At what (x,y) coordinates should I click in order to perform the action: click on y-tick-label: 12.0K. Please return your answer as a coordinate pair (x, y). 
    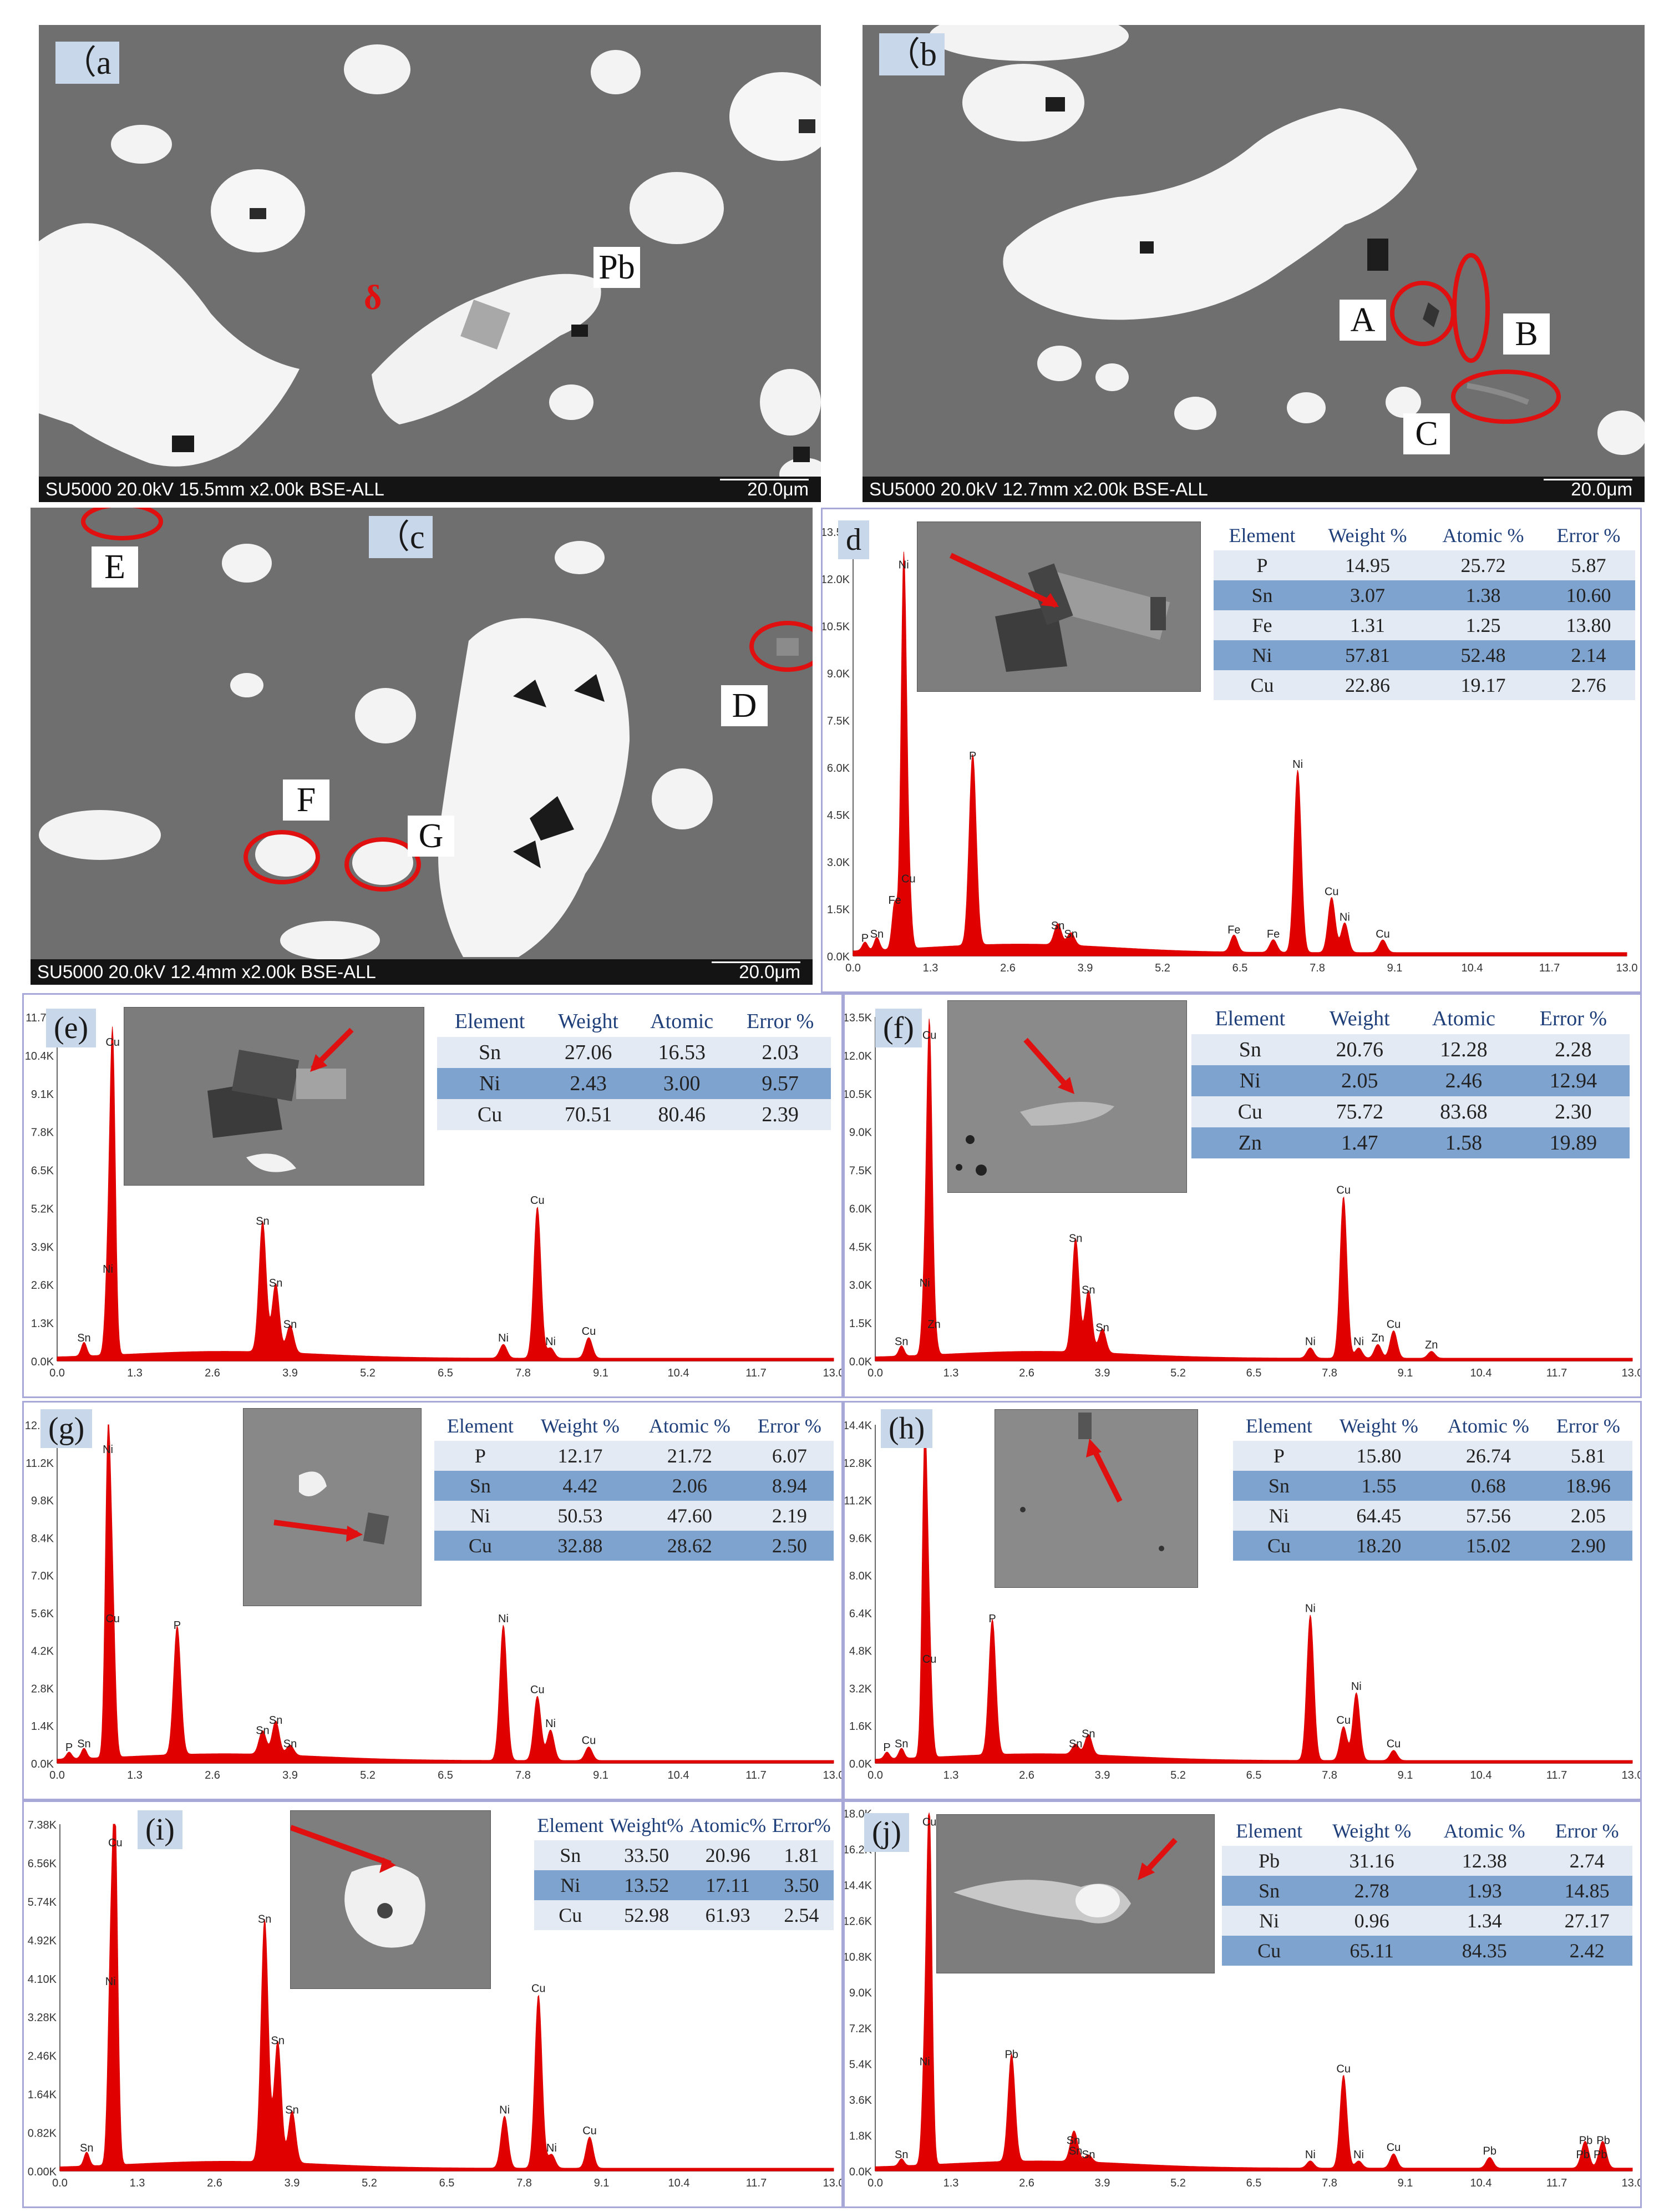
    Looking at the image, I should click on (858, 1056).